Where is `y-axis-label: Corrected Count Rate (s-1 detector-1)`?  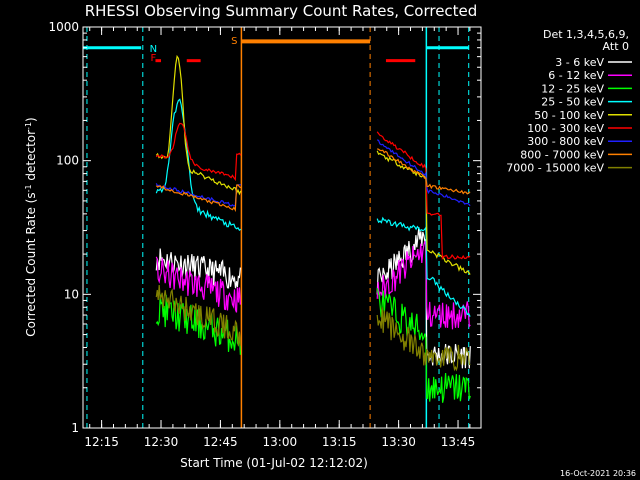
y-axis-label: Corrected Count Rate (s-1 detector-1) is located at coordinates (31, 226).